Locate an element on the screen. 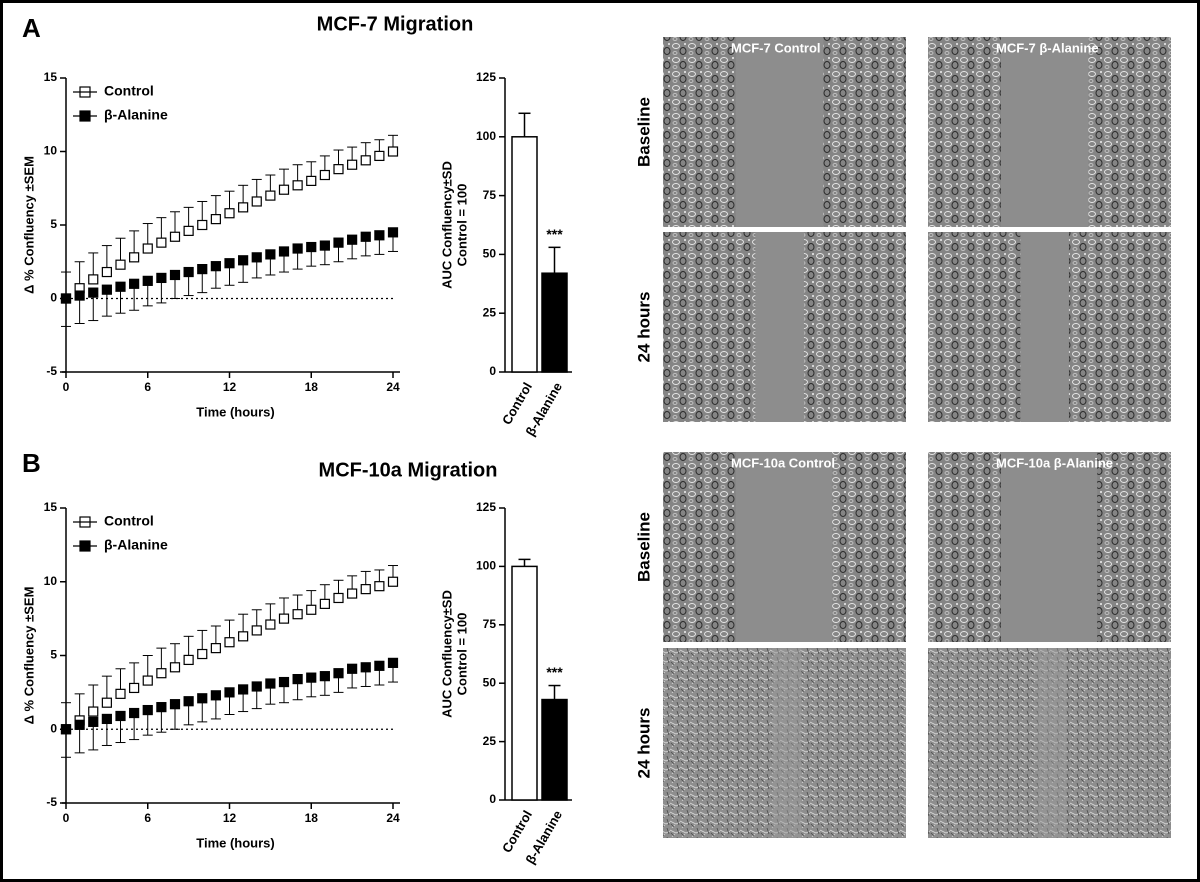 This screenshot has width=1200, height=882. image-title: MCF-7 β-Alanine is located at coordinates (1047, 47).